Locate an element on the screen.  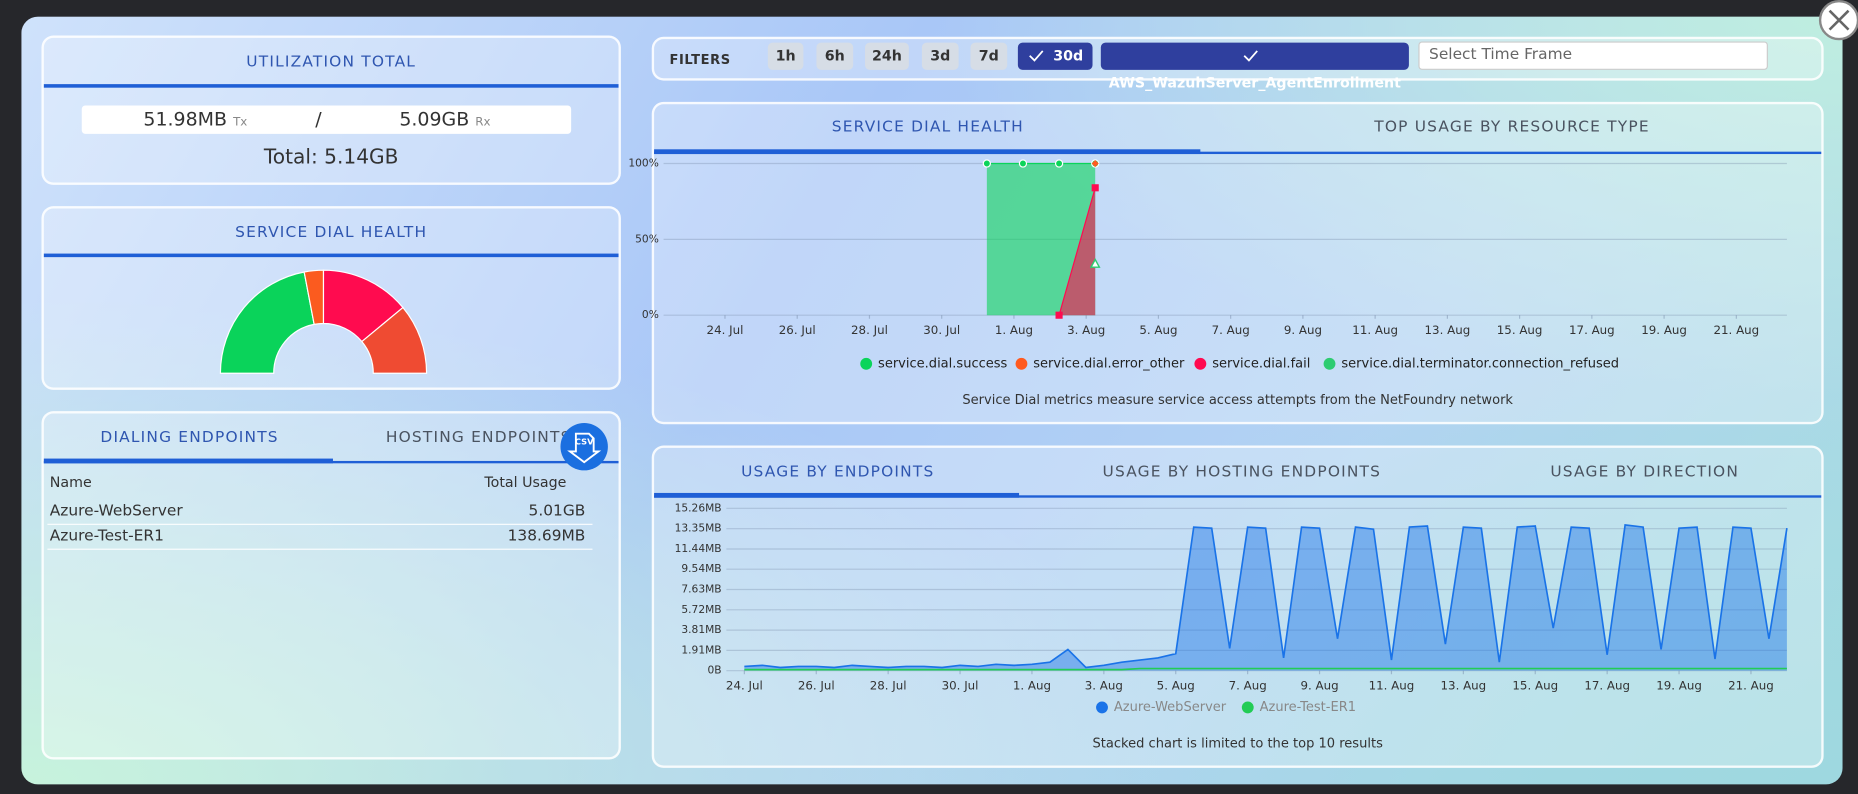
x-tick-label: 13. Aug is located at coordinates (1464, 686).